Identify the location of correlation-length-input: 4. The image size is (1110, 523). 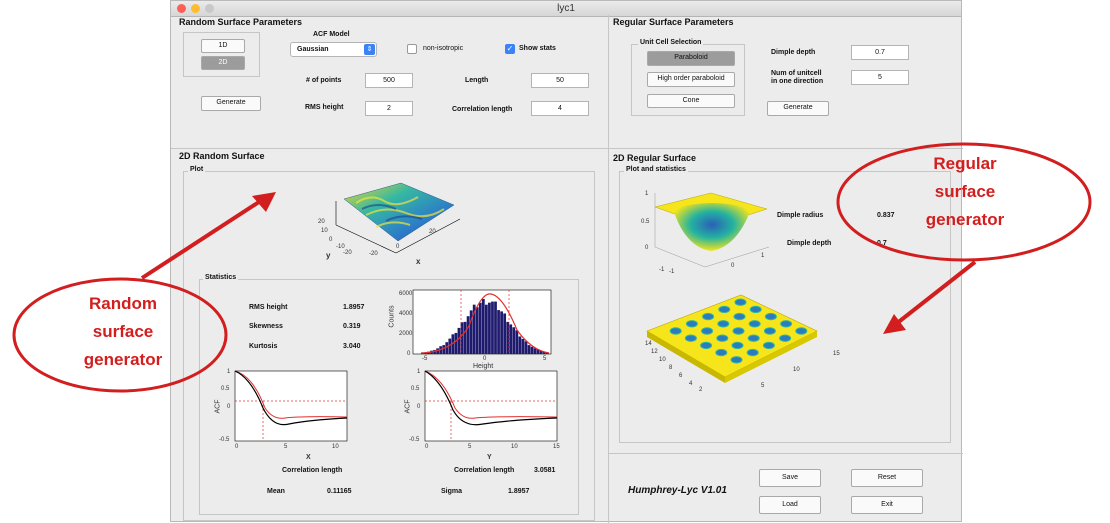
(560, 108).